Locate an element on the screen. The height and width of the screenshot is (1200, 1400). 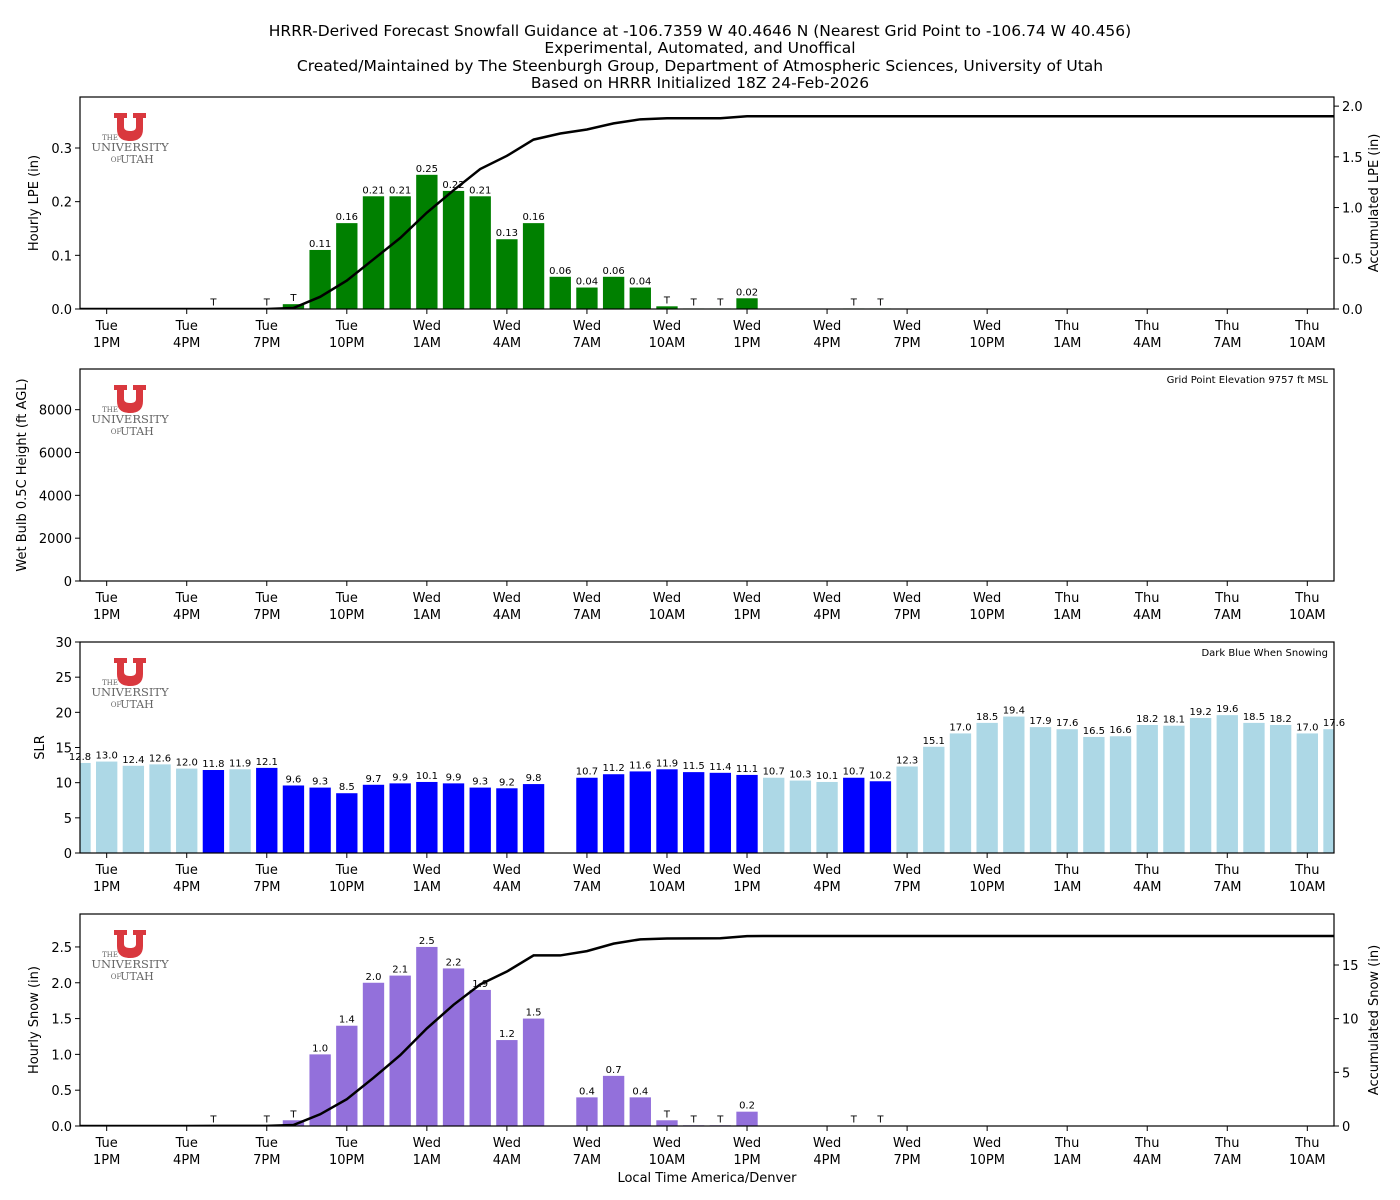
bar-label: 17.0 is located at coordinates (960, 727).